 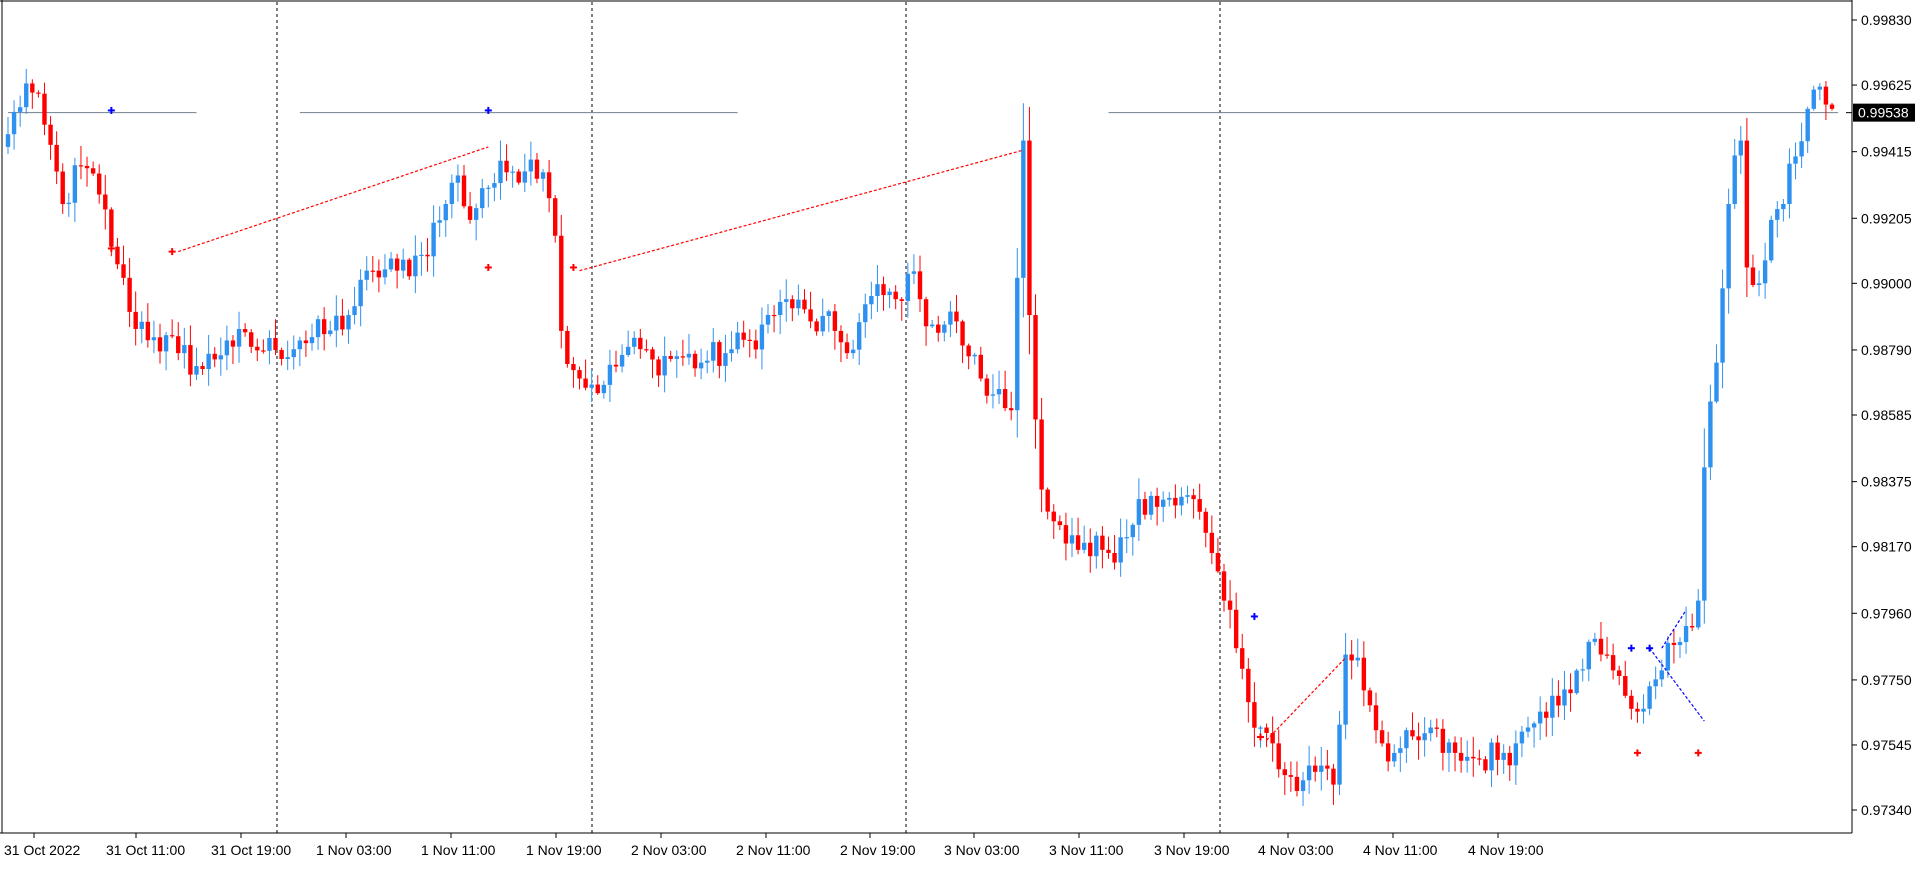 I want to click on y-tick-label: 0.99000, so click(x=1886, y=283).